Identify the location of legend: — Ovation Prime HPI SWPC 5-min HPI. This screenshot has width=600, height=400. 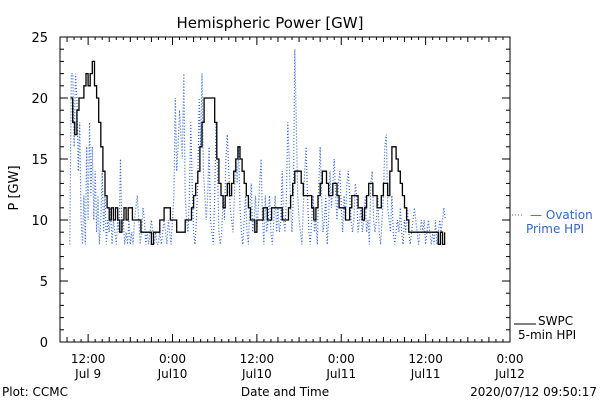
(552, 275).